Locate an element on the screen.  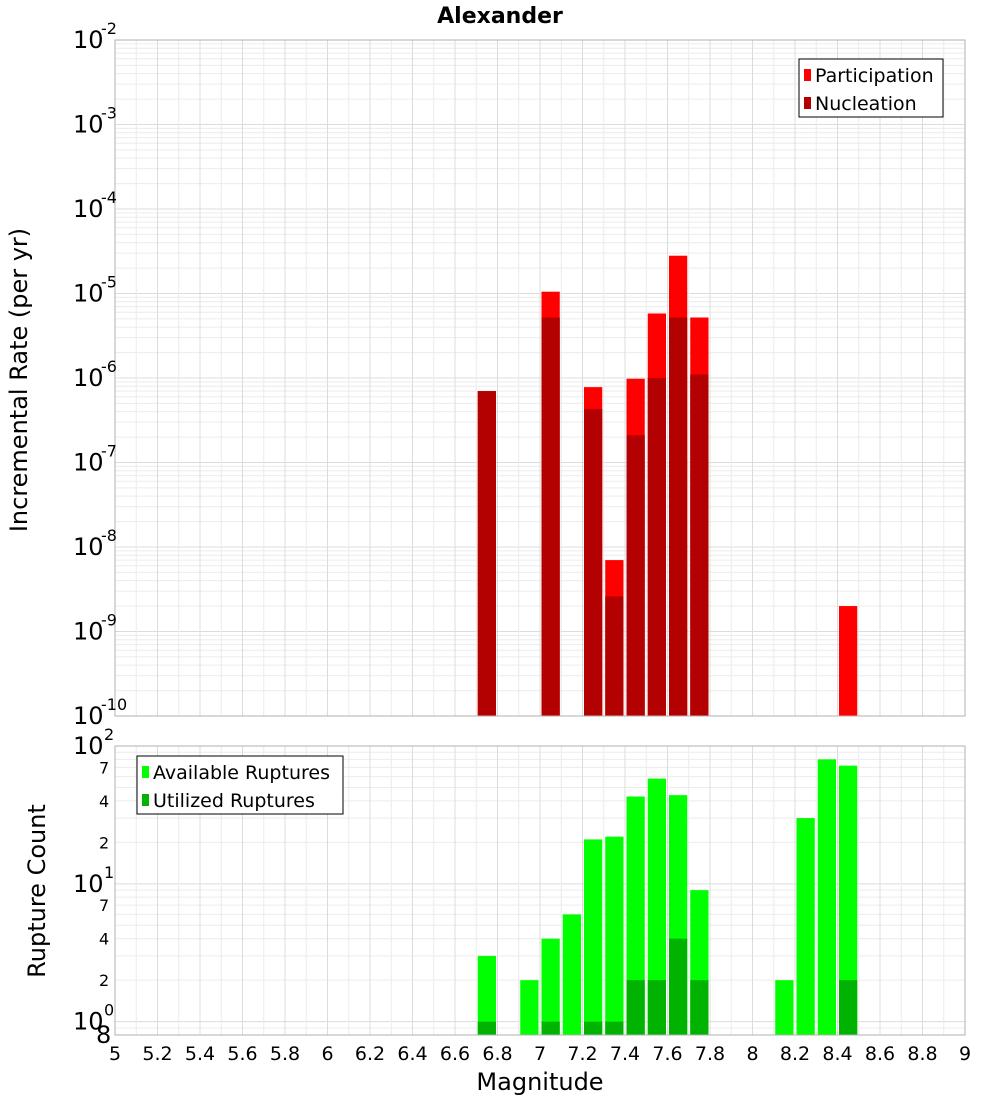
x-tick-label: 7.8 is located at coordinates (710, 1054).